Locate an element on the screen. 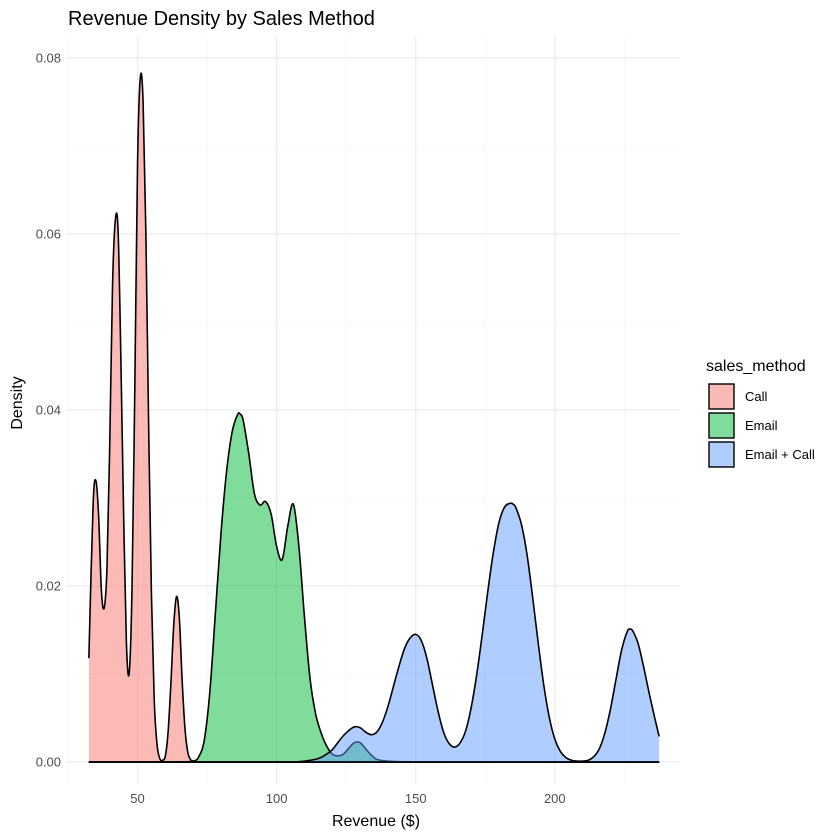 The image size is (840, 840). legend-item-email-call: Email + Call is located at coordinates (761, 454).